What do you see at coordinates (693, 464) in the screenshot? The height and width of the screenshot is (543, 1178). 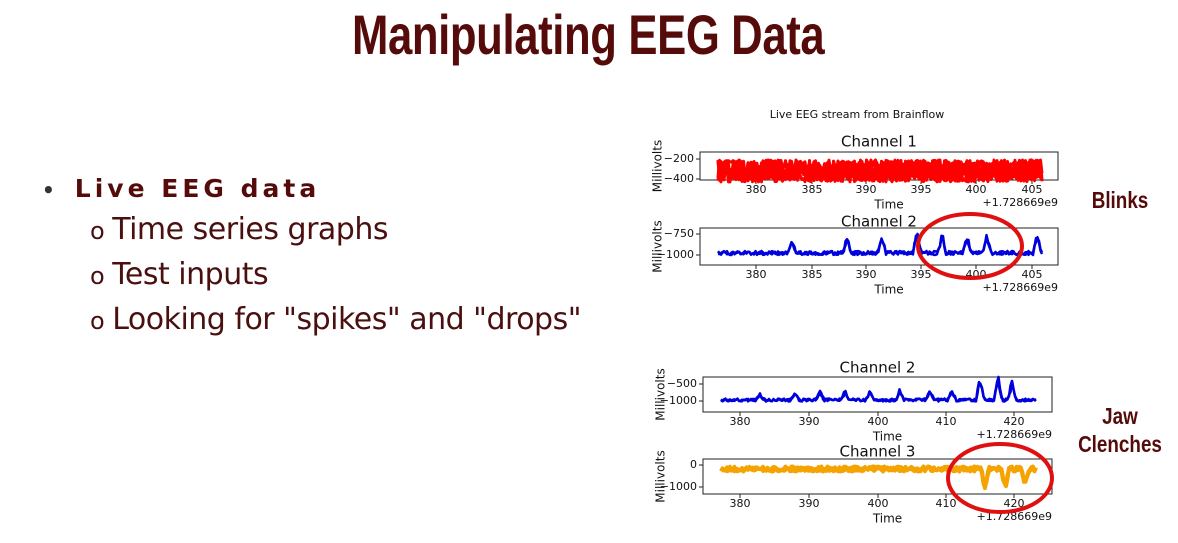 I see `y-tick-label: 0` at bounding box center [693, 464].